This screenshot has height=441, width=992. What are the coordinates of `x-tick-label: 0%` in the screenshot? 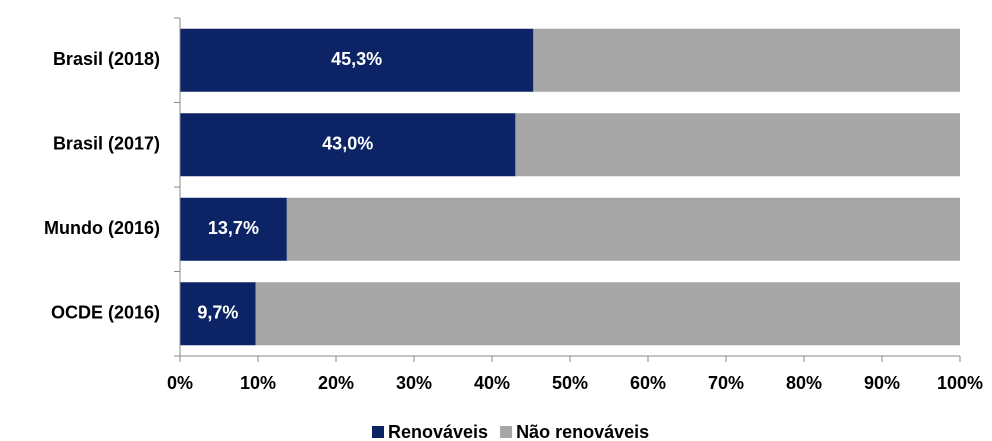 It's located at (180, 383).